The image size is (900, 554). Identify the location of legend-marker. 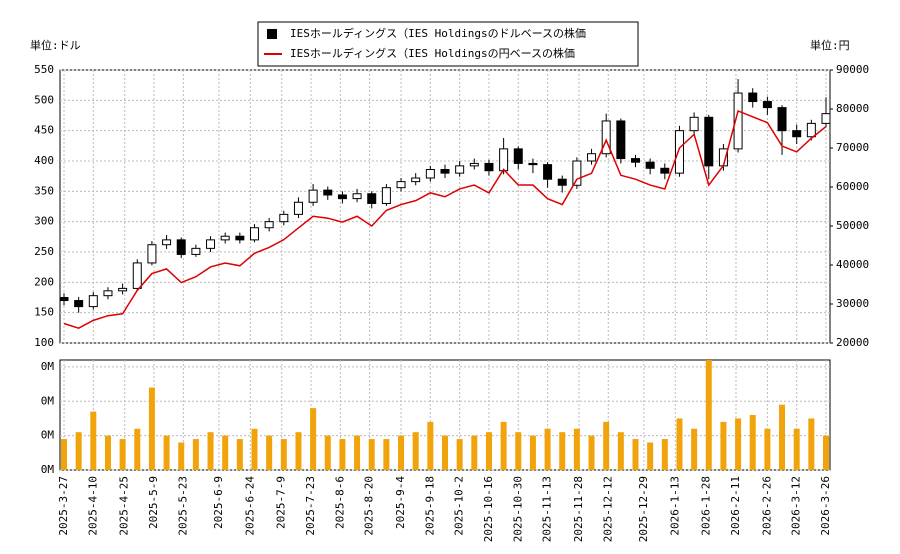
(272, 34).